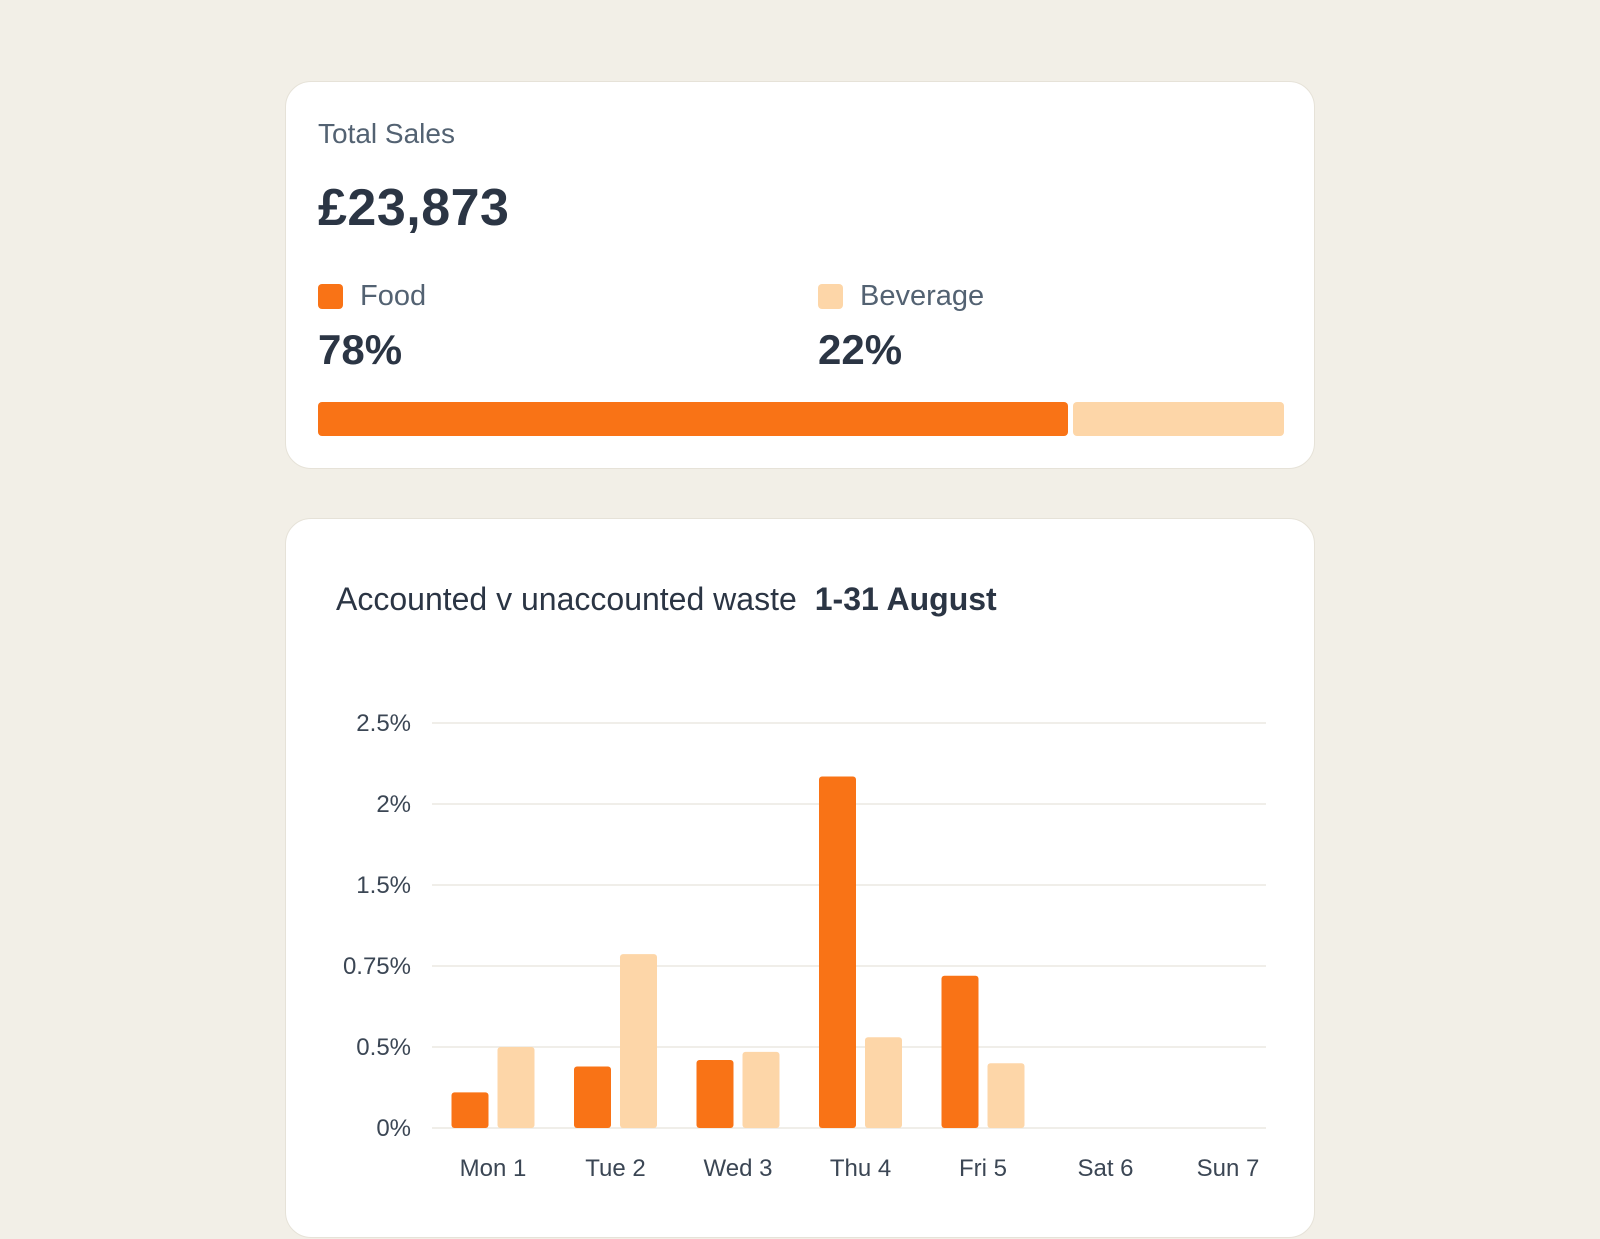 The width and height of the screenshot is (1600, 1239). Describe the element at coordinates (1178, 419) in the screenshot. I see `beverage-share-segment` at that location.